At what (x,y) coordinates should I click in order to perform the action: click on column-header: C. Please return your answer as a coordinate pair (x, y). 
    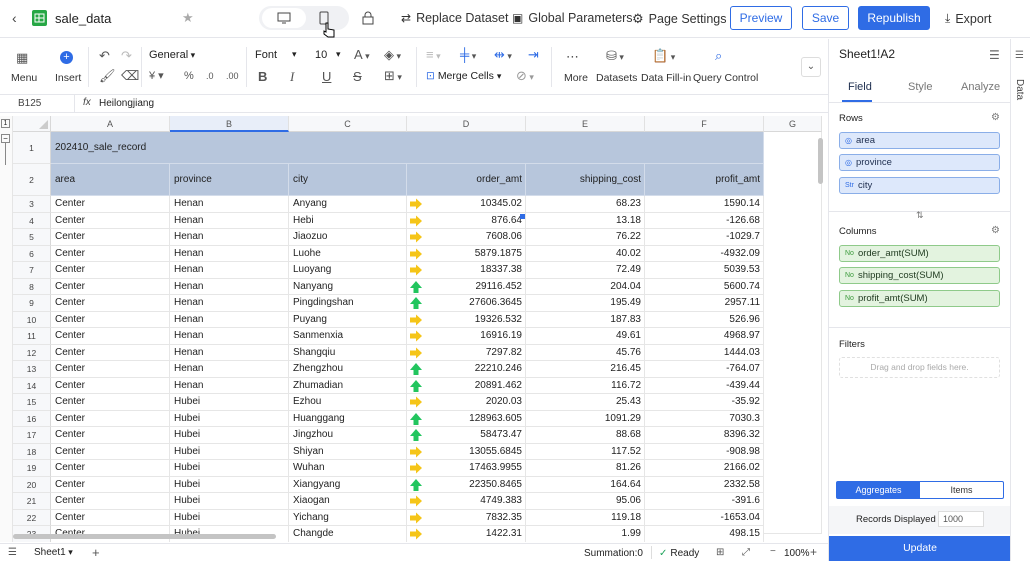
    Looking at the image, I should click on (348, 124).